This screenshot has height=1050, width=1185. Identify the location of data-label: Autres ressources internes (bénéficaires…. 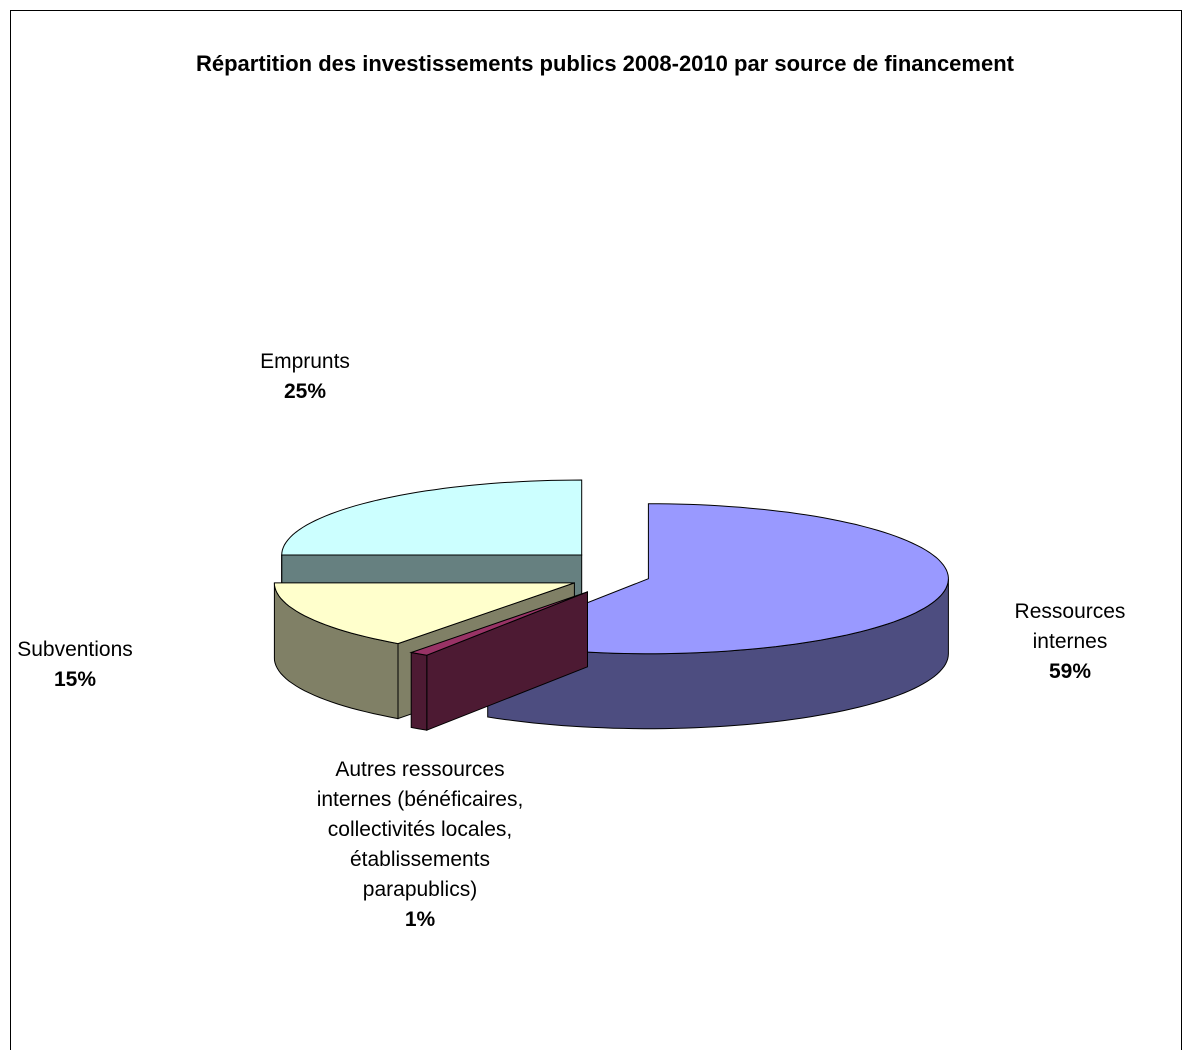
(420, 845).